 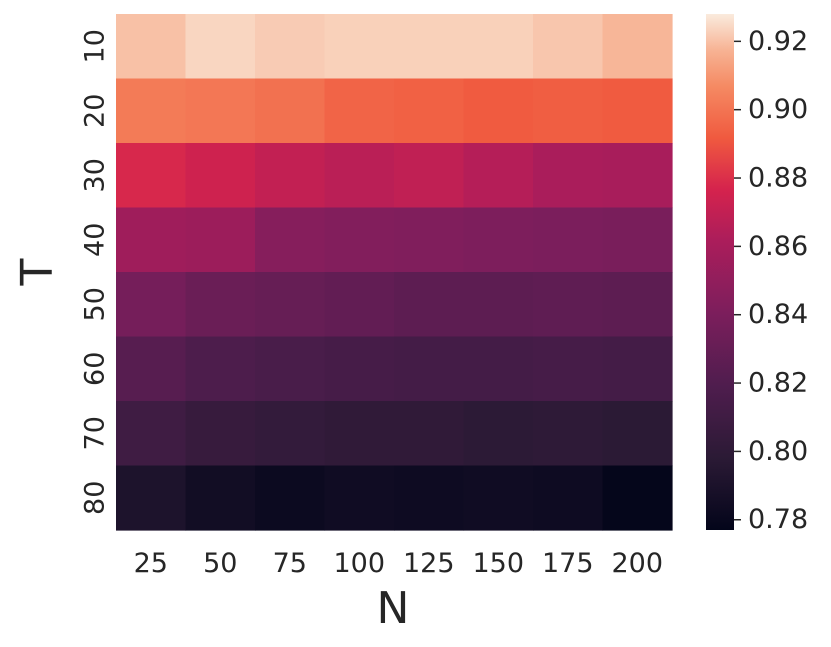 What do you see at coordinates (778, 109) in the screenshot?
I see `colorbar-tick-label: 0.90` at bounding box center [778, 109].